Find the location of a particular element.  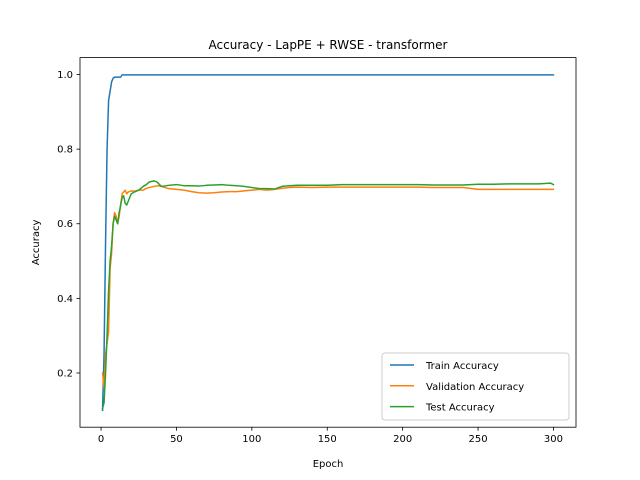

x-tick-label: 150 is located at coordinates (327, 439).